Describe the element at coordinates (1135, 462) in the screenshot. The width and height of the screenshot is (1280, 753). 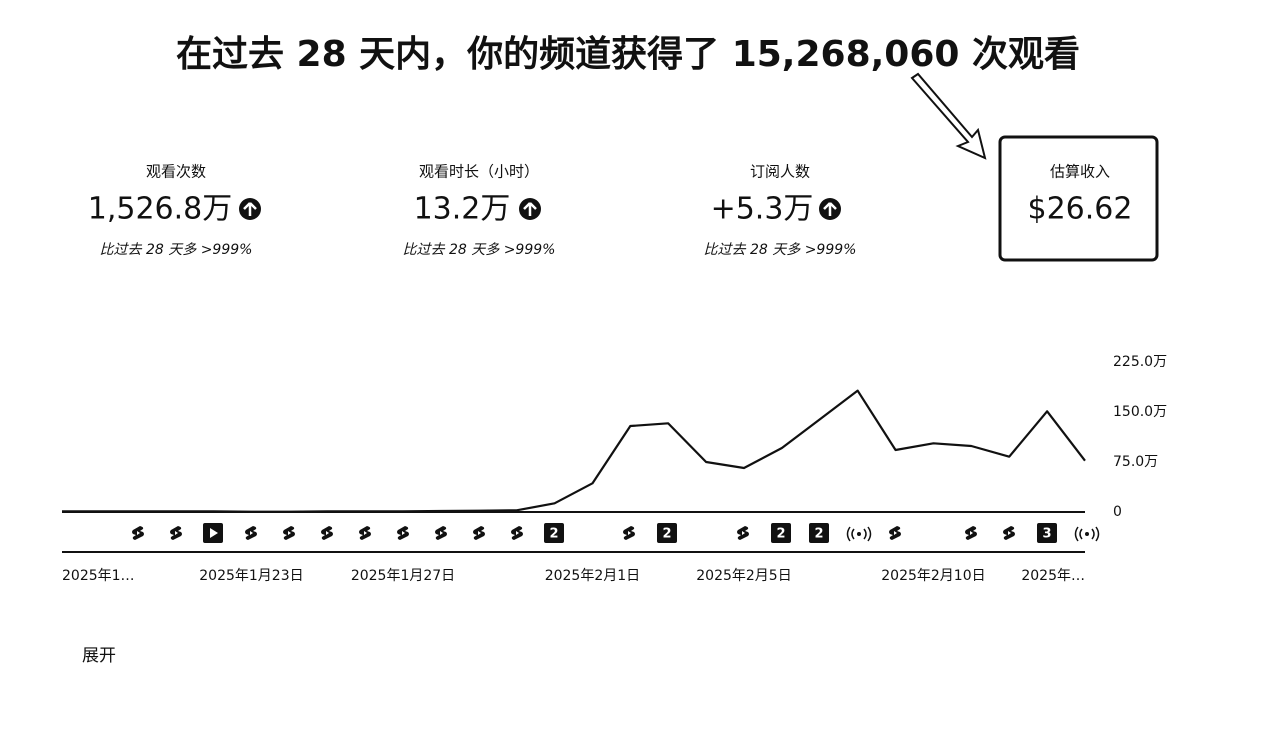
I see `y-tick-label: 75.0万` at that location.